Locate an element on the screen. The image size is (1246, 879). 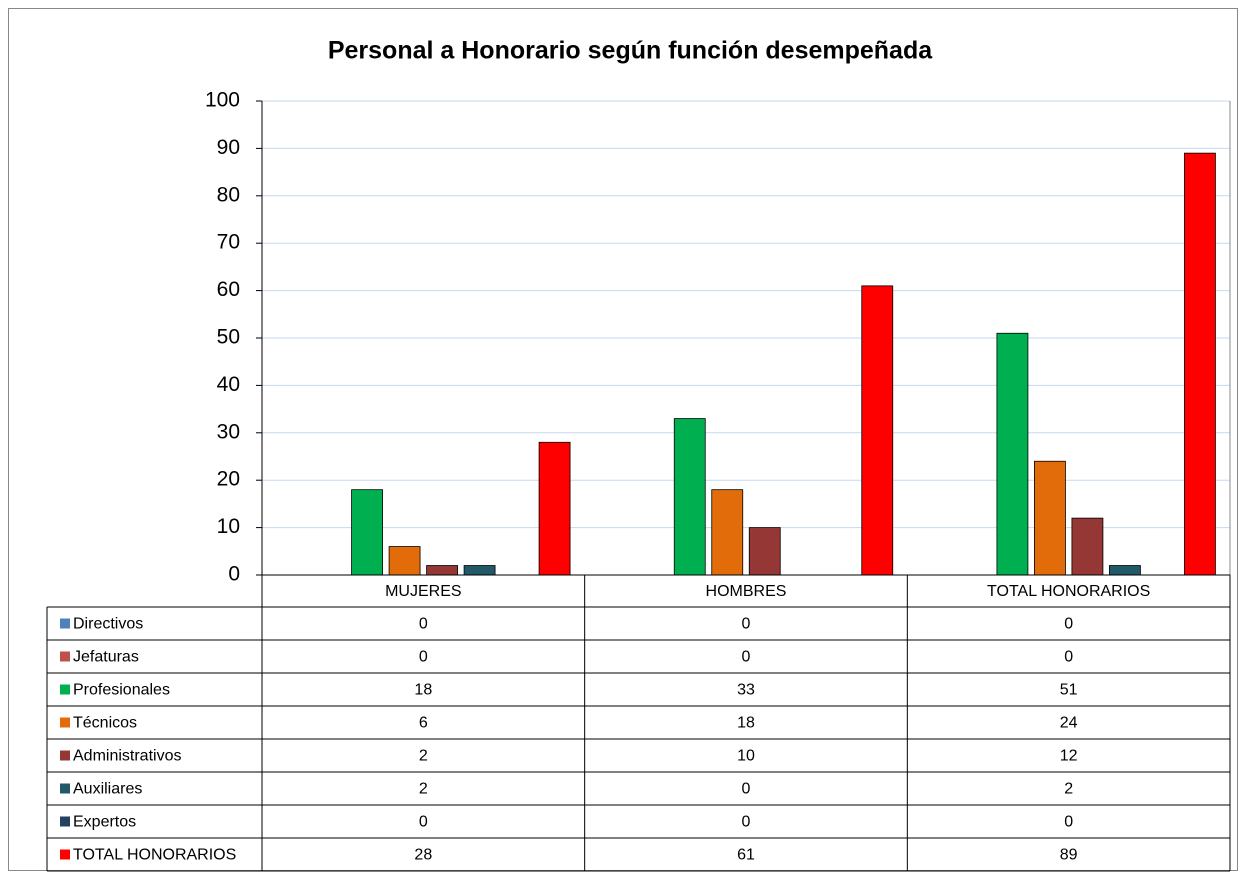
table-value: 6 is located at coordinates (423, 723).